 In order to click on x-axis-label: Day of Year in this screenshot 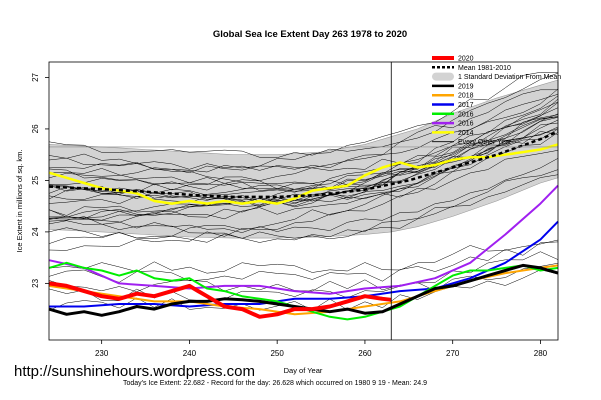, I will do `click(303, 370)`.